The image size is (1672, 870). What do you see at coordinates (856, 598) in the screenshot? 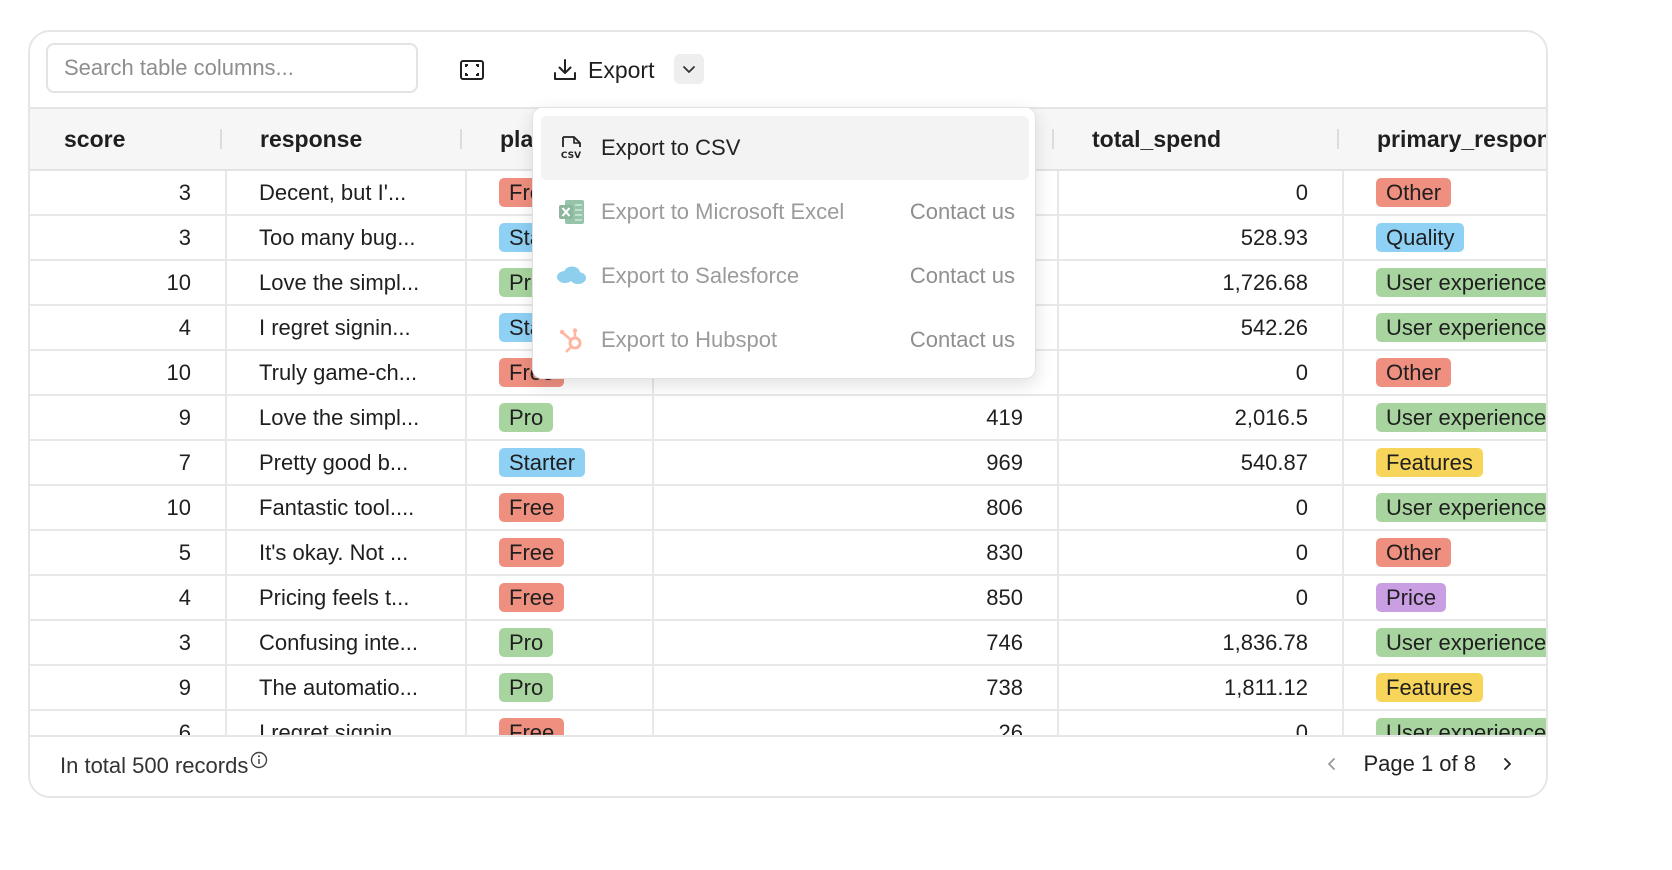
I see `cell-value: 850` at bounding box center [856, 598].